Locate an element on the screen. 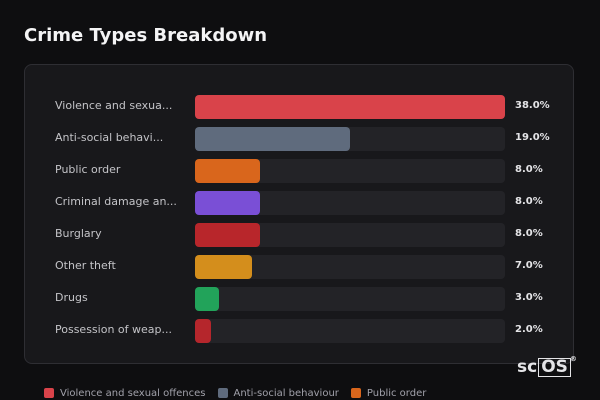  category-label: Burglary is located at coordinates (125, 233).